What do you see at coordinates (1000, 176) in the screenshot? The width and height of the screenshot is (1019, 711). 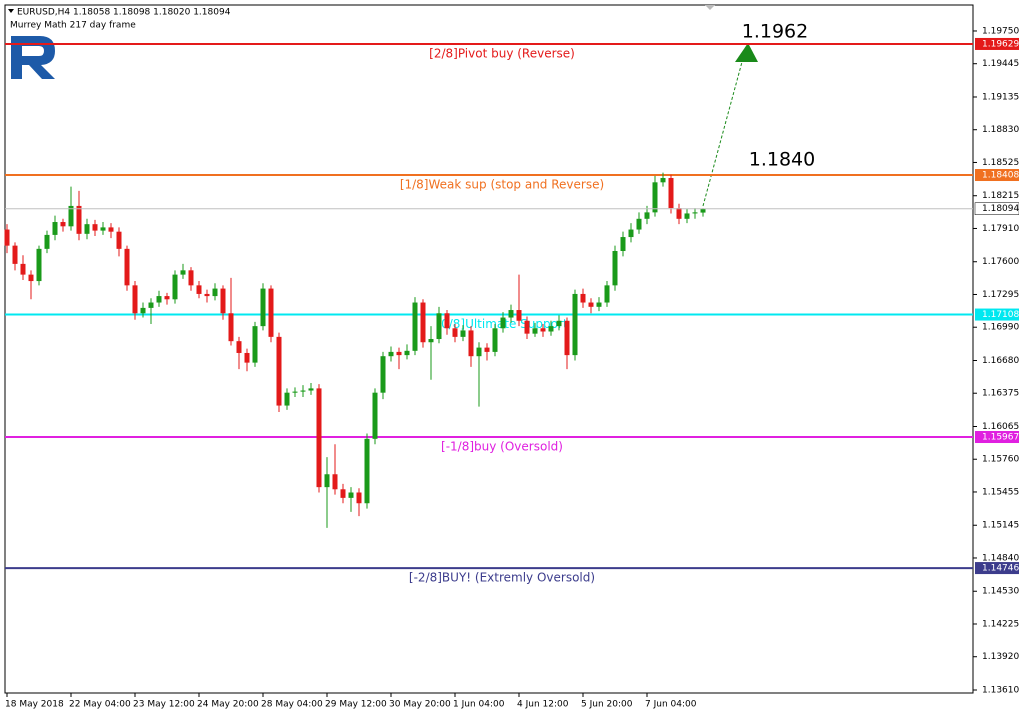 I see `price-box-label: 1.18408` at bounding box center [1000, 176].